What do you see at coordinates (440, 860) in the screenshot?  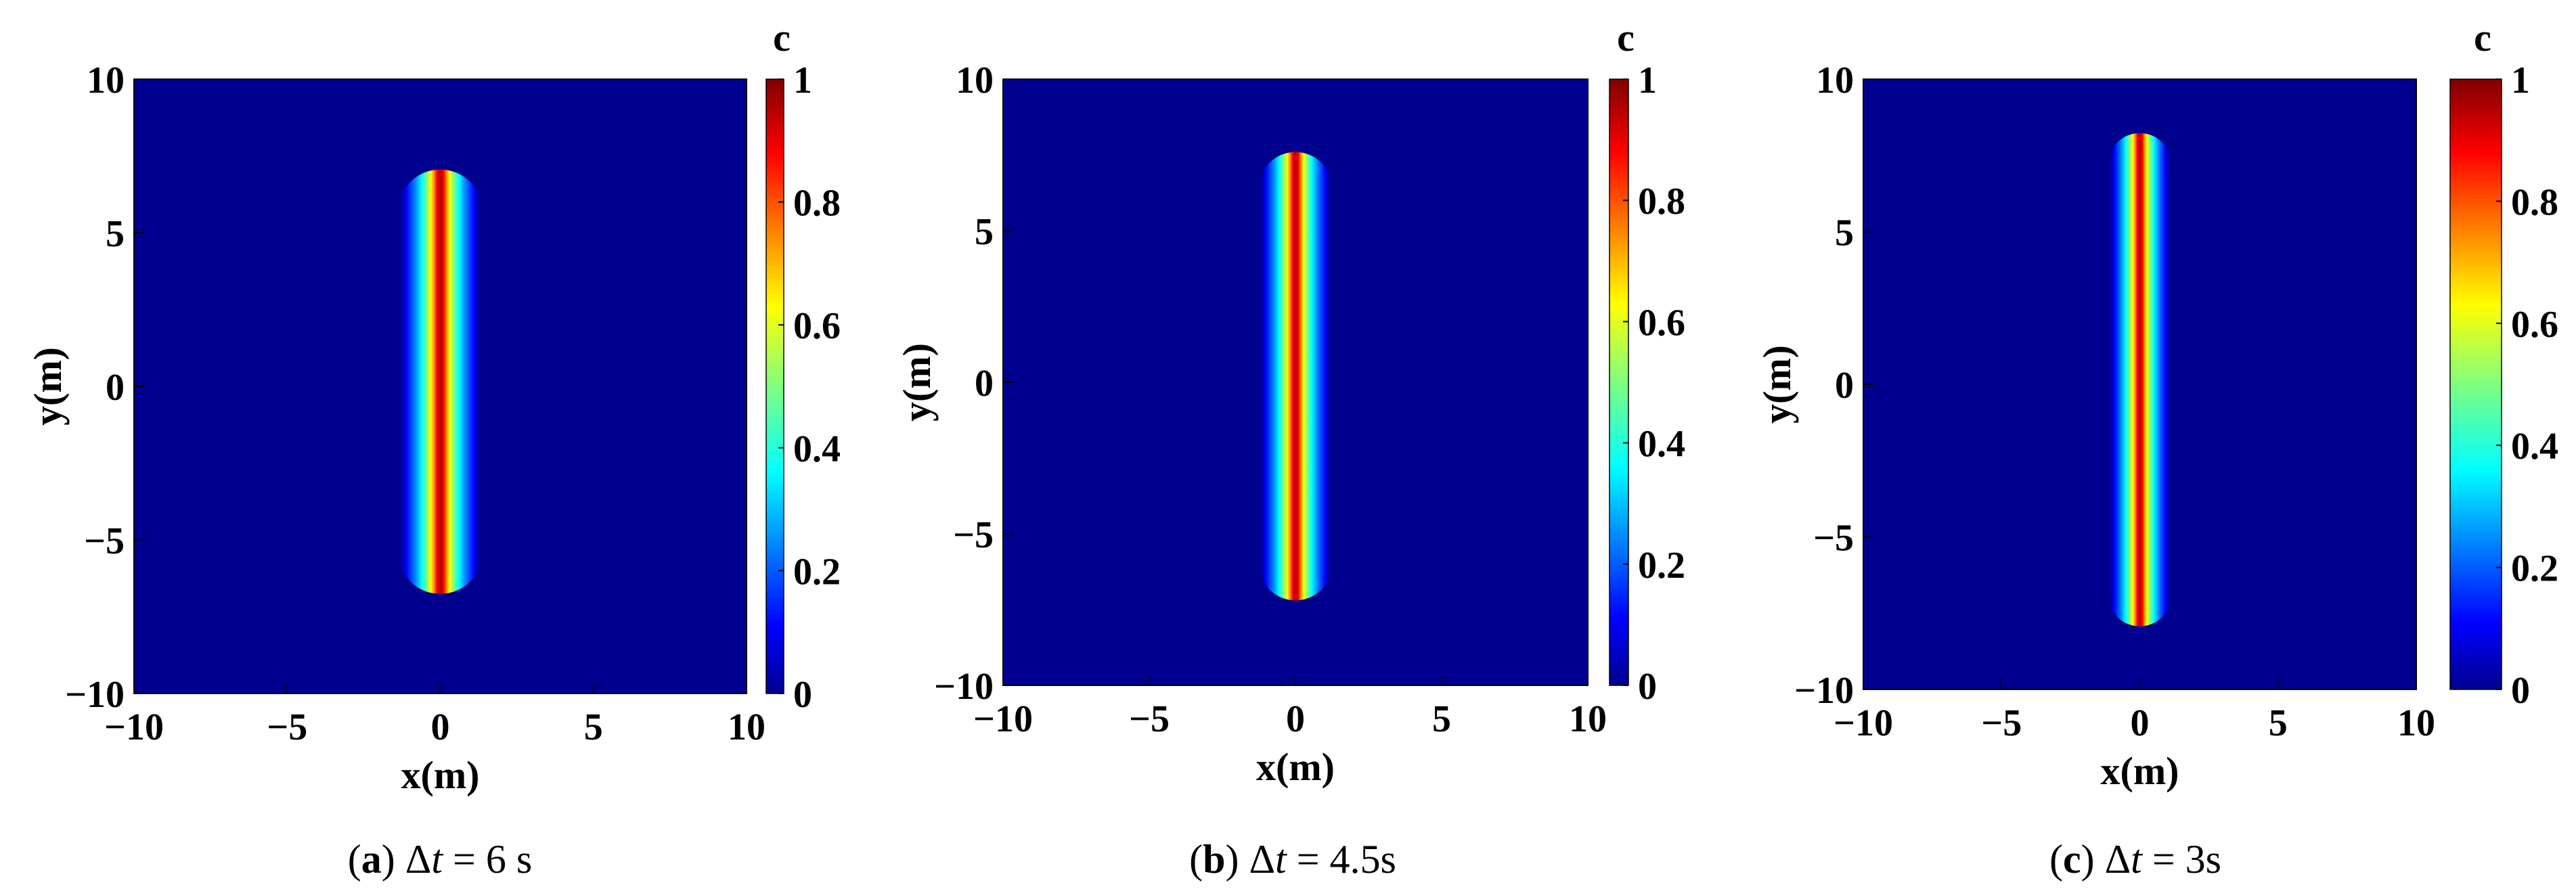 I see `panel-caption: (a) Δt = 6 s` at bounding box center [440, 860].